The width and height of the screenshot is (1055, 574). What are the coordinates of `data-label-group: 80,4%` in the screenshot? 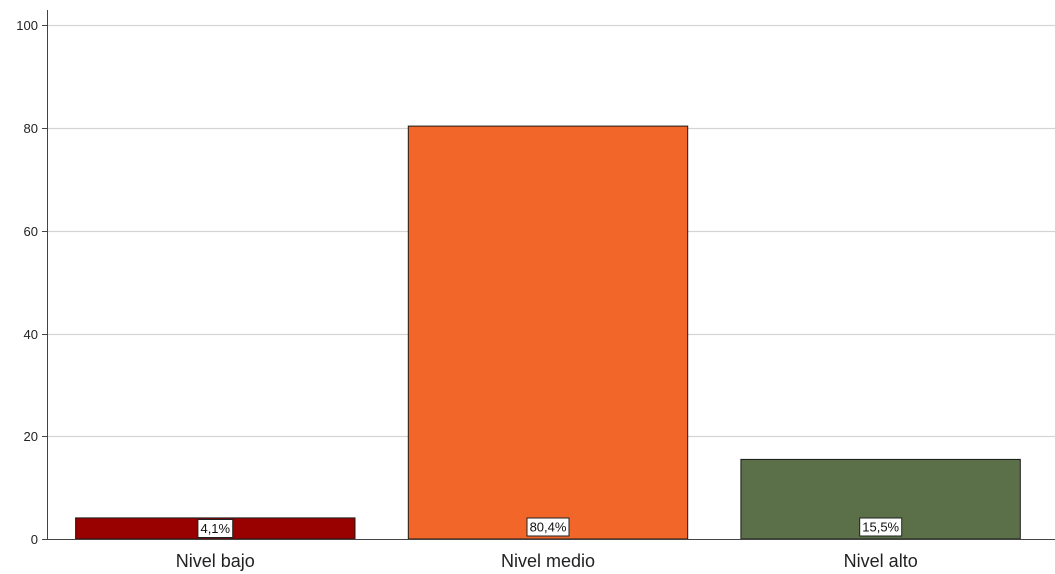 It's located at (548, 527).